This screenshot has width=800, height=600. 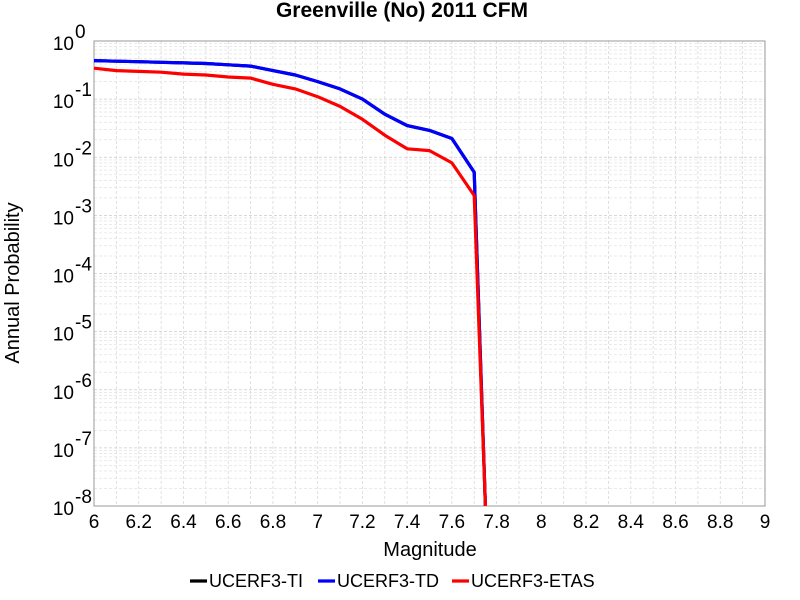 What do you see at coordinates (317, 522) in the screenshot?
I see `x-tick-label: 7` at bounding box center [317, 522].